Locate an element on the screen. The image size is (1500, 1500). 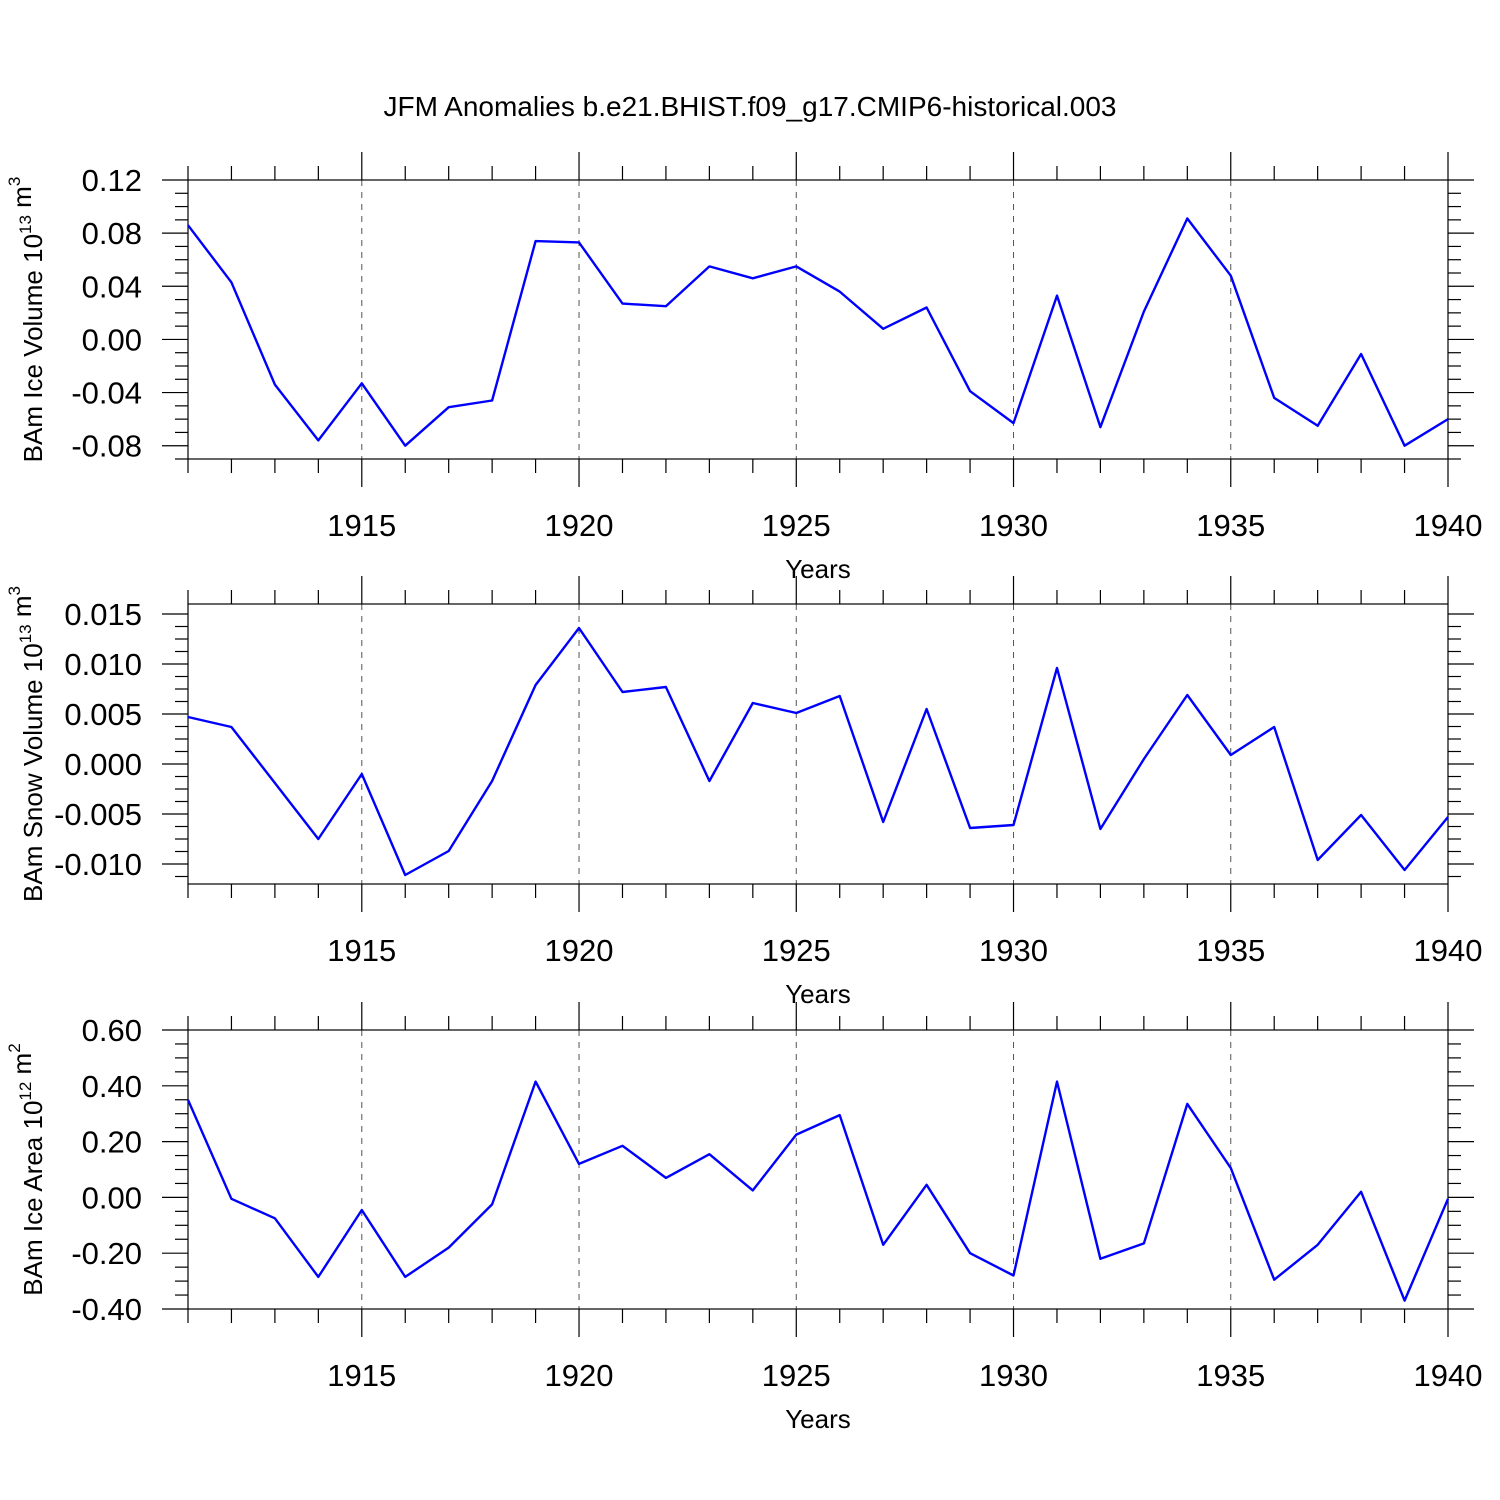
y-tick-label: 0.60 is located at coordinates (112, 1030).